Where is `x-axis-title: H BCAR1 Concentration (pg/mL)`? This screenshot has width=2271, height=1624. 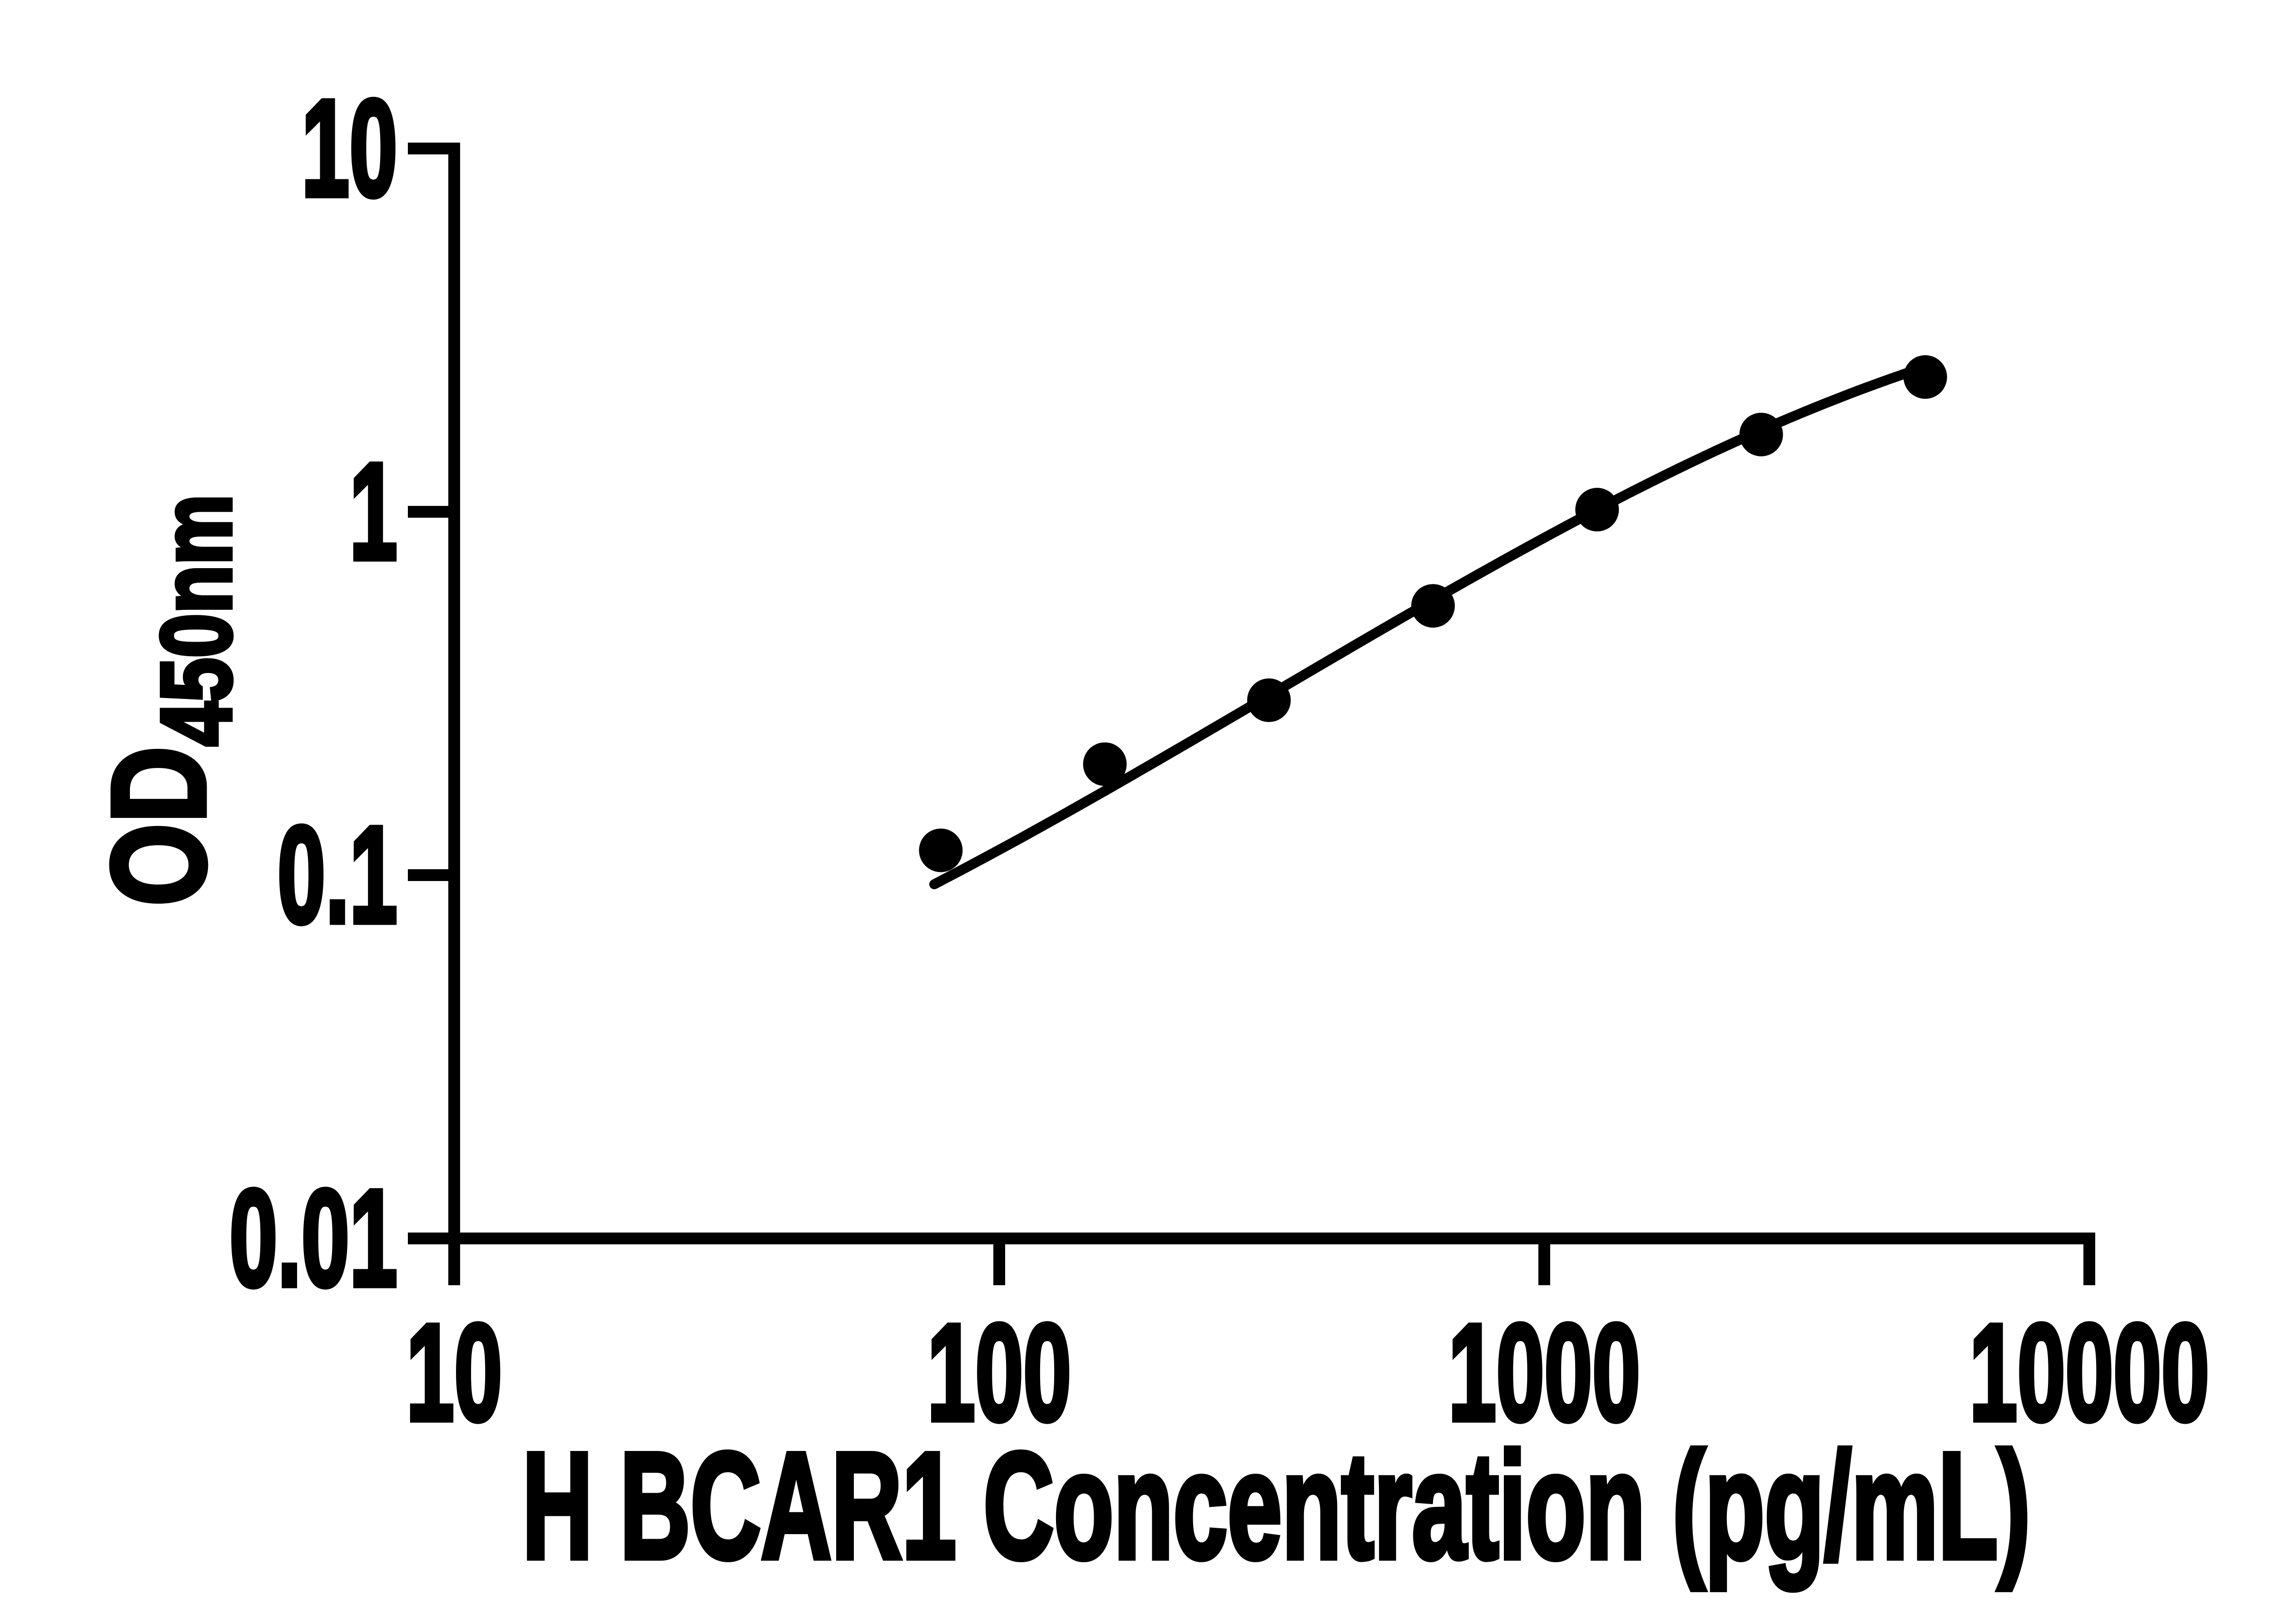
x-axis-title: H BCAR1 Concentration (pg/mL) is located at coordinates (1276, 1505).